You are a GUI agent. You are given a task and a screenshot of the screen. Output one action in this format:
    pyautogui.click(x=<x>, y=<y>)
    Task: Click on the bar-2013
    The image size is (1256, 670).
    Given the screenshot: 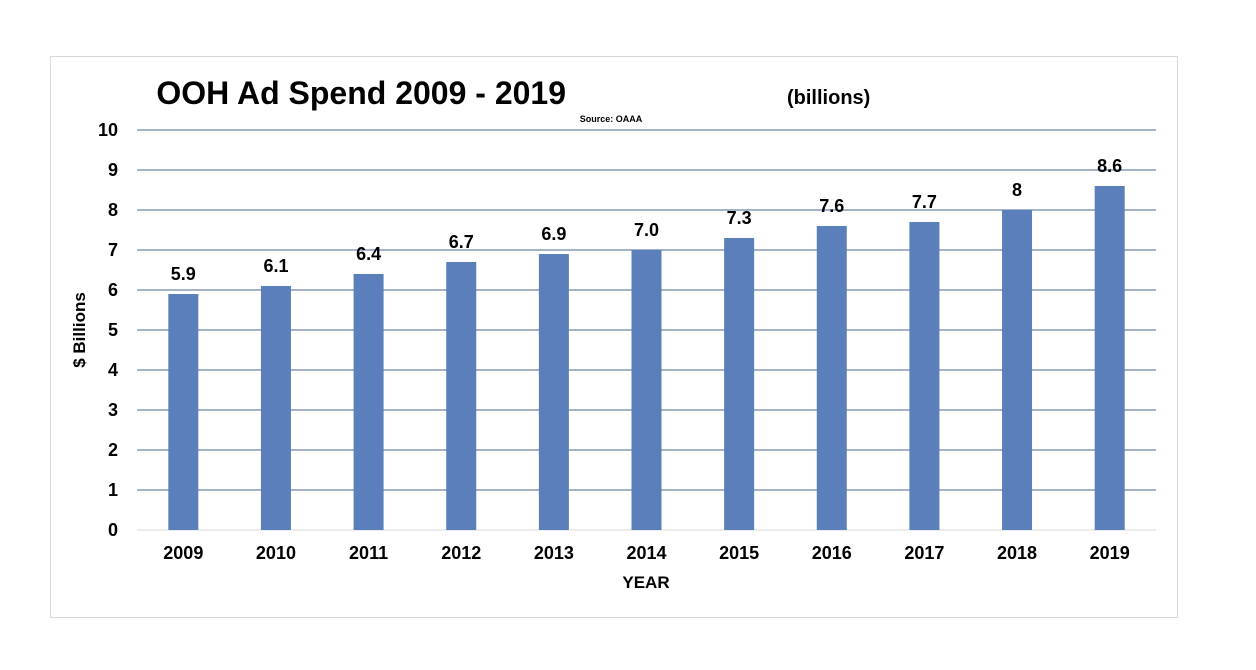 What is the action you would take?
    pyautogui.click(x=553, y=392)
    